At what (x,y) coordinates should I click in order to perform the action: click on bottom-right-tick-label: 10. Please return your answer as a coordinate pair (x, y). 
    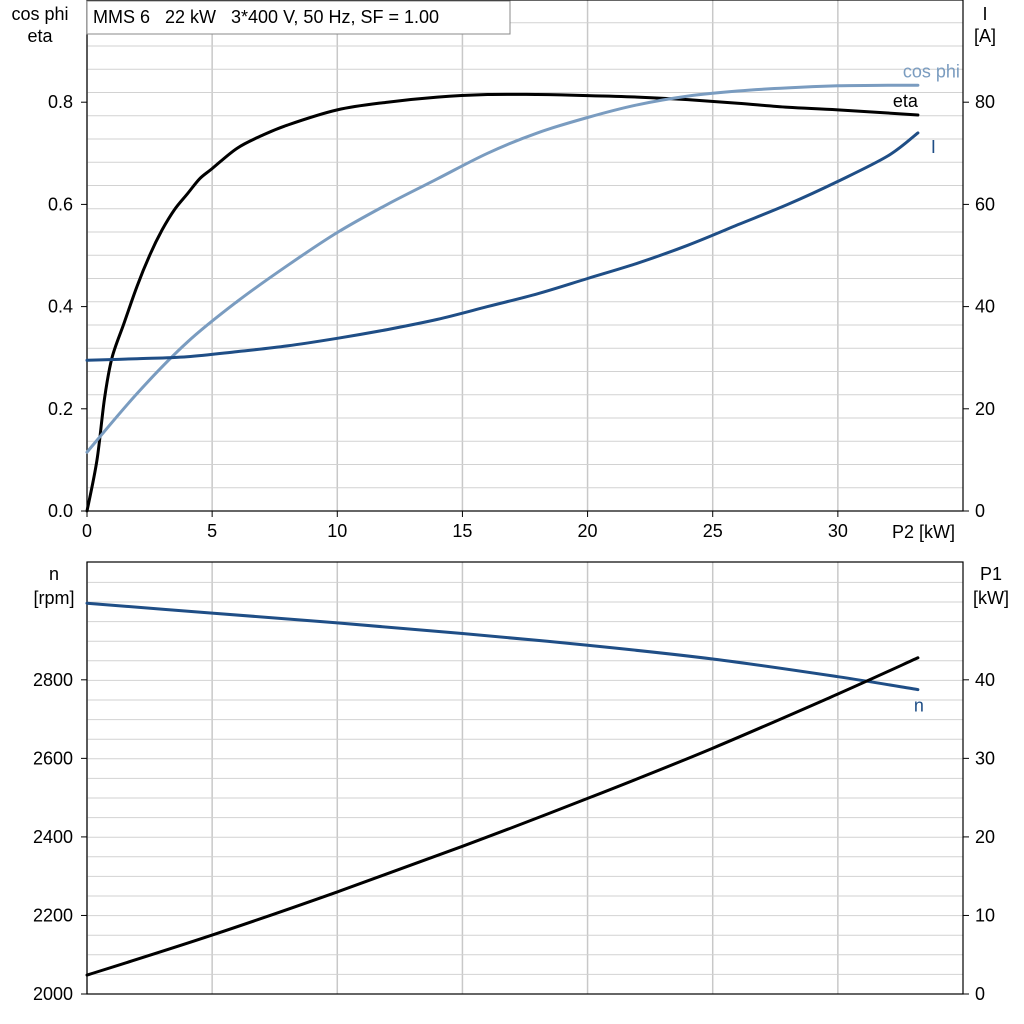
    Looking at the image, I should click on (985, 915).